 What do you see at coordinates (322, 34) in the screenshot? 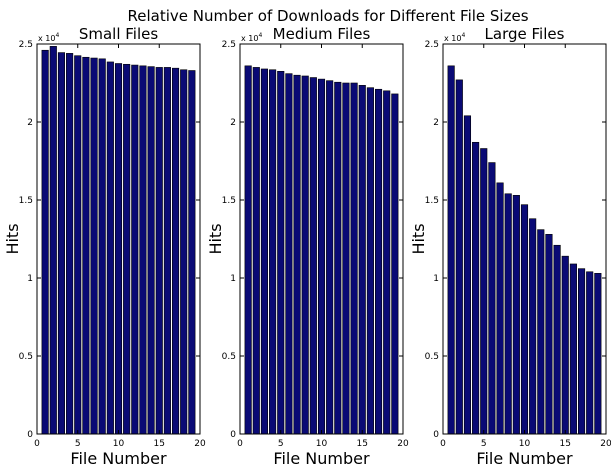
I see `subplot-title: Medium Files` at bounding box center [322, 34].